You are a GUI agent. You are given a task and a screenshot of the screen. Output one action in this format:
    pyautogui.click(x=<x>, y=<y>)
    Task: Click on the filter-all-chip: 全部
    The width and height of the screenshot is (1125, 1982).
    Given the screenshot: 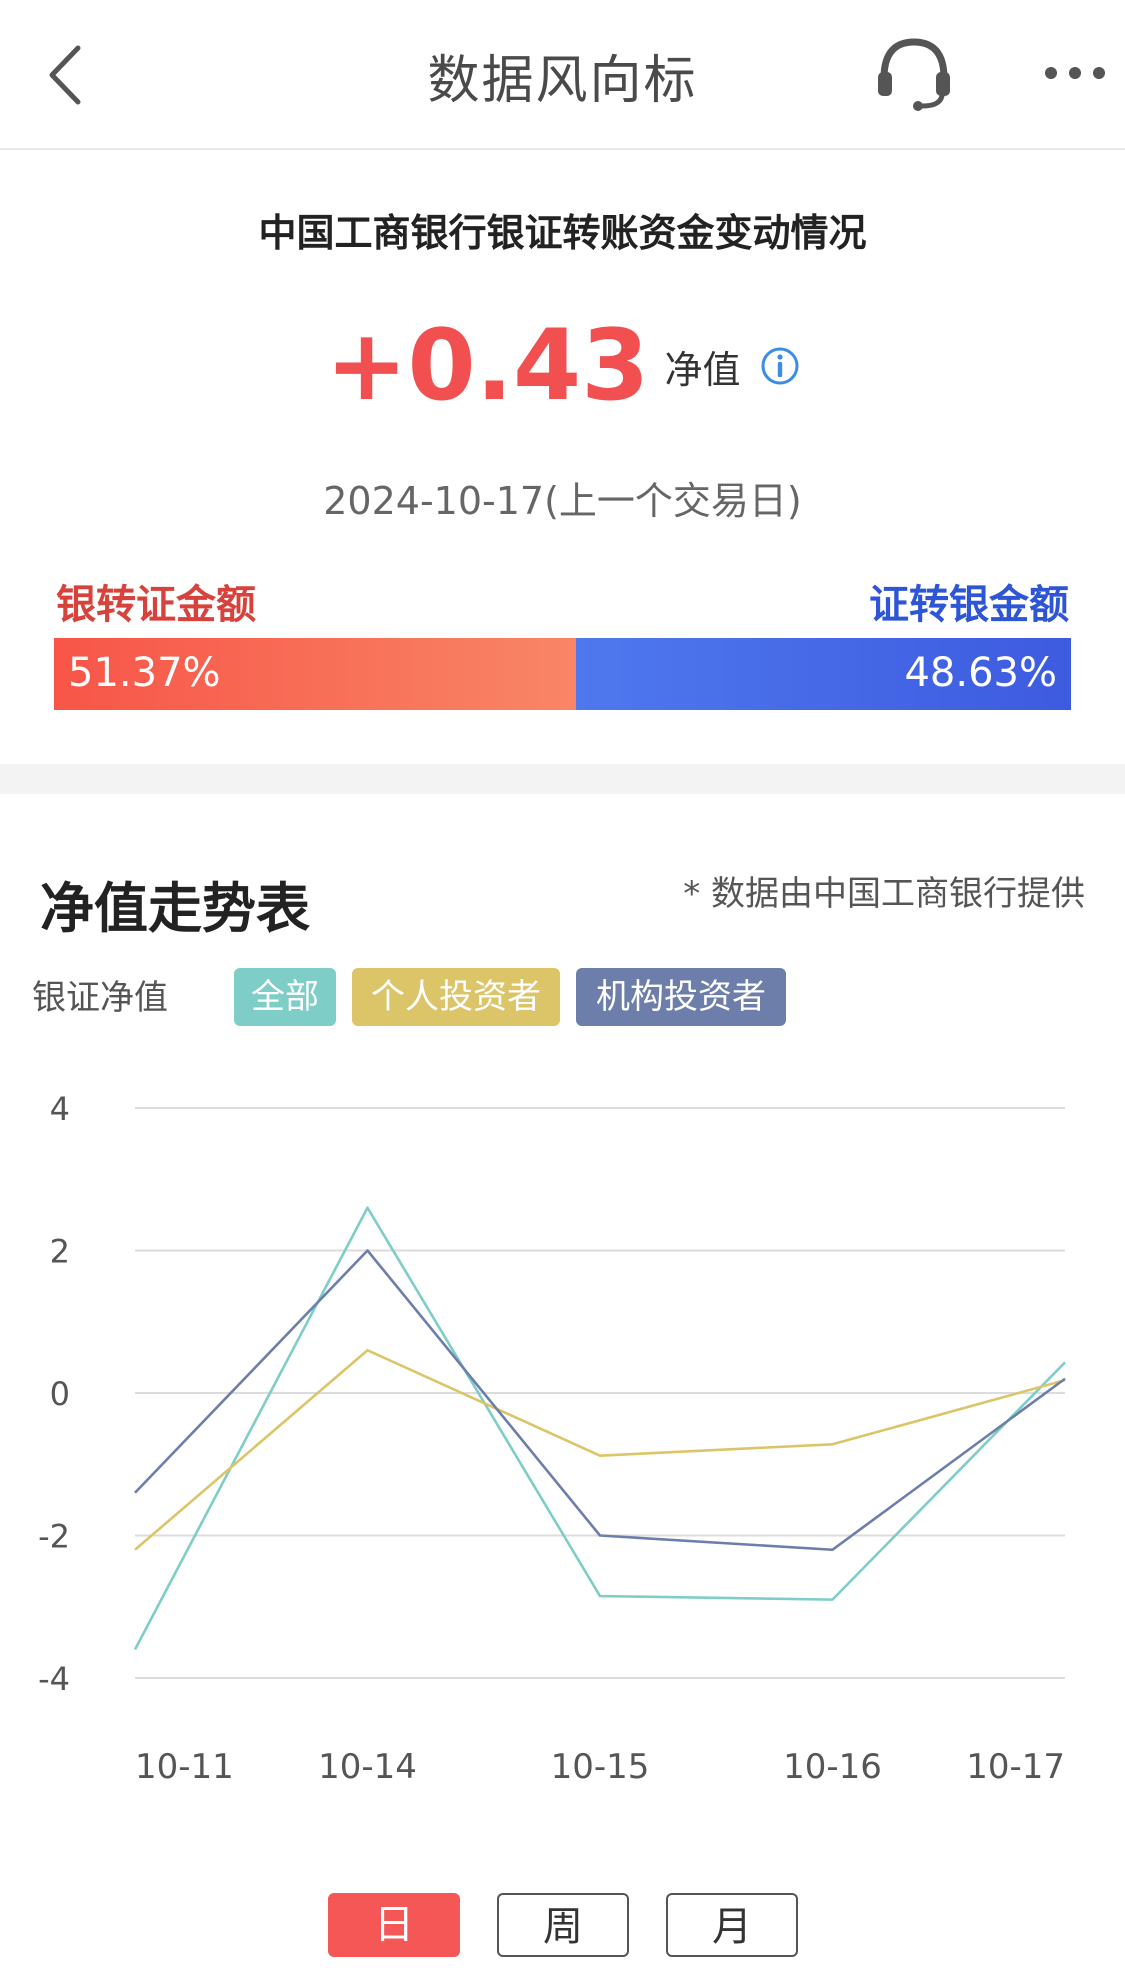 What is the action you would take?
    pyautogui.click(x=285, y=997)
    